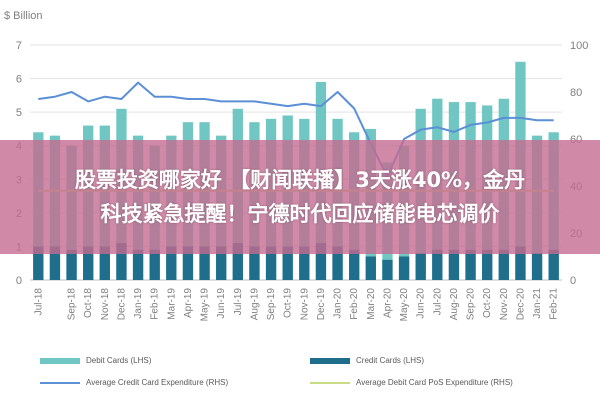 The height and width of the screenshot is (405, 600). I want to click on y-left-tick-label: 7, so click(19, 46).